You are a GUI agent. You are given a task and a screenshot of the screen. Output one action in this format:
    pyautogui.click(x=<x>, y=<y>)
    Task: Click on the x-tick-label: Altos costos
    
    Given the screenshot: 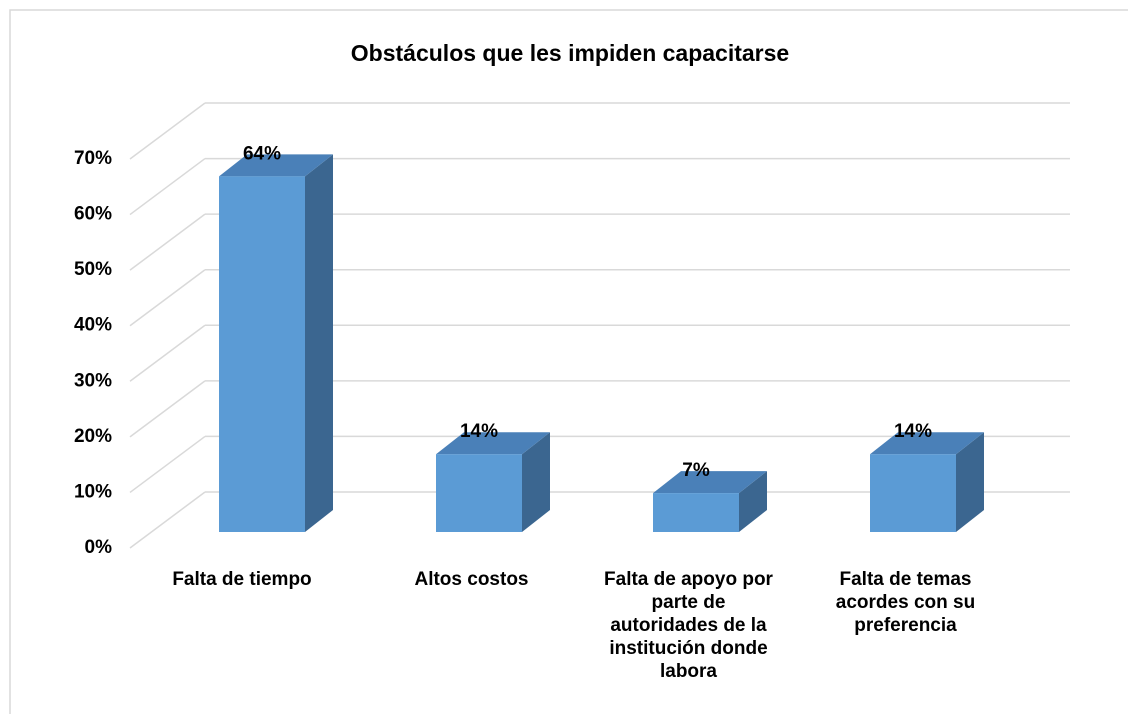 What is the action you would take?
    pyautogui.click(x=471, y=579)
    